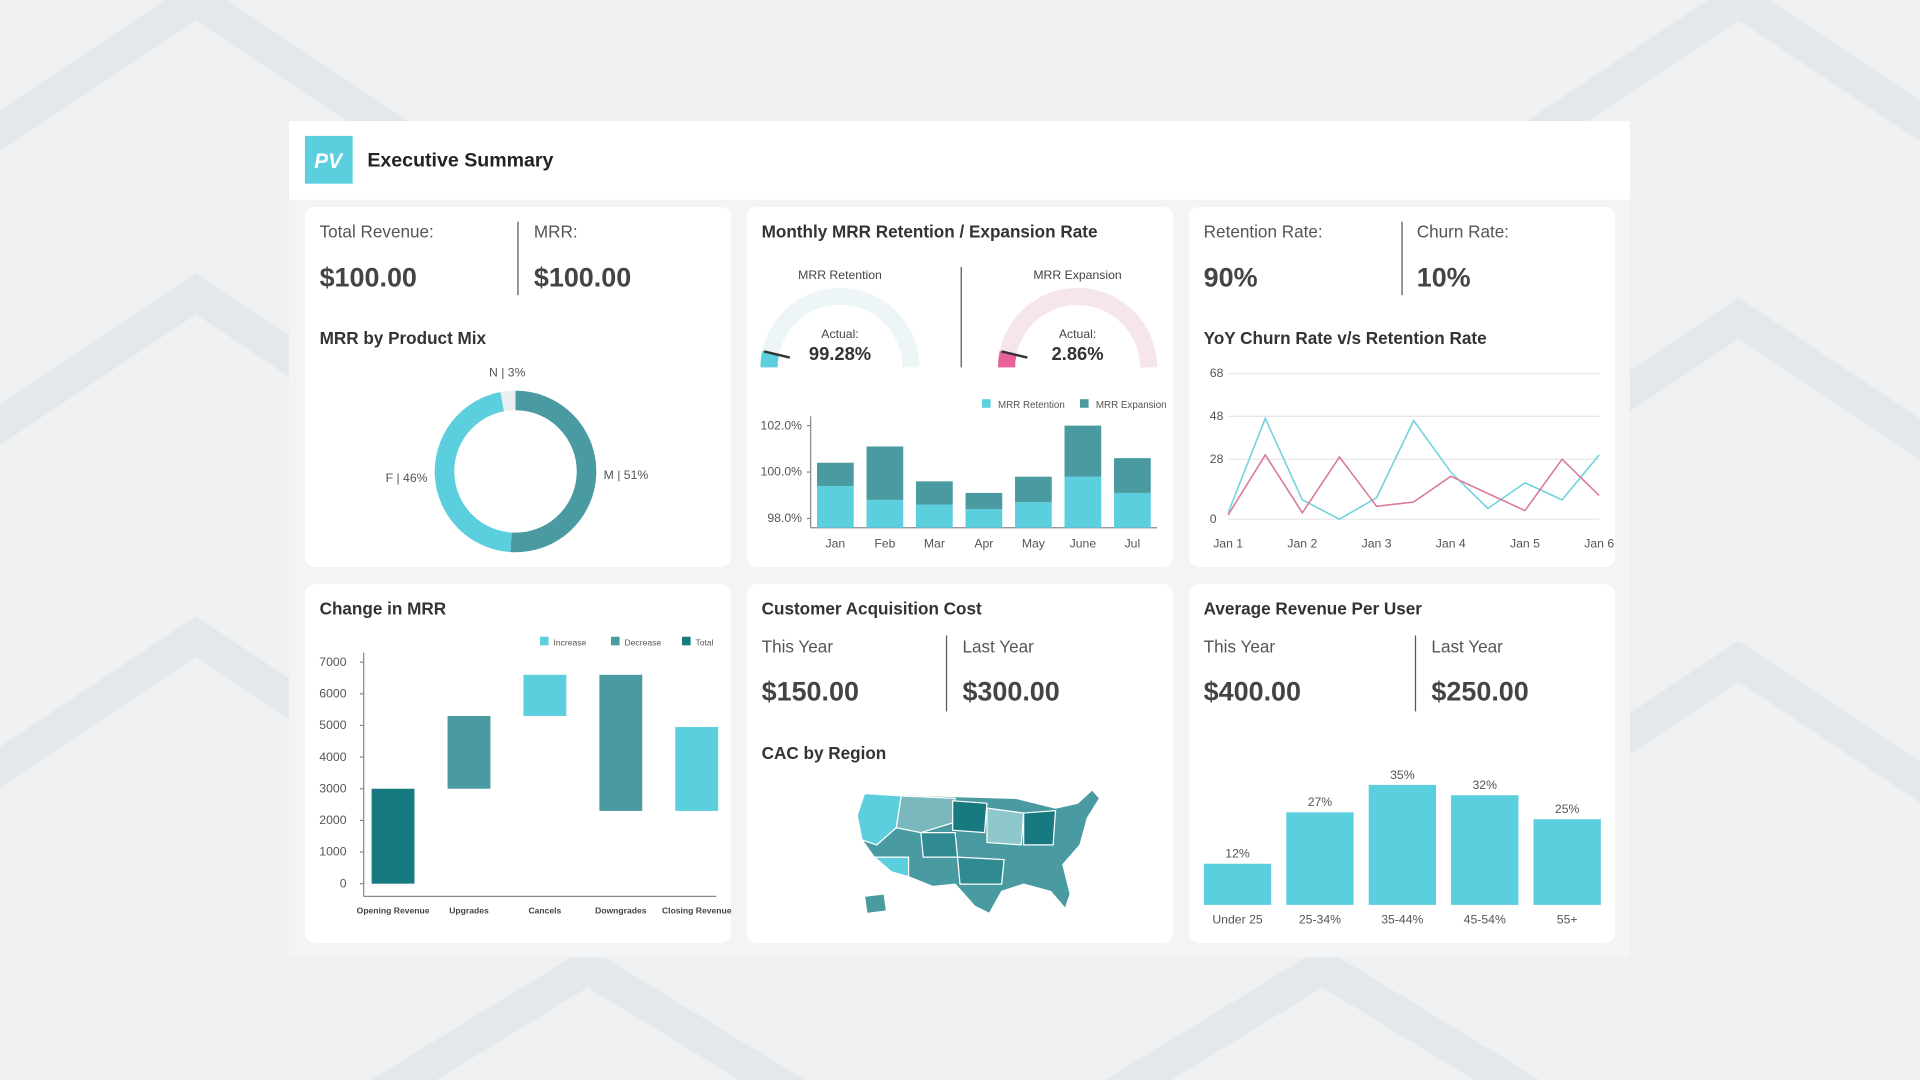  Describe the element at coordinates (1077, 327) in the screenshot. I see `gauge-track` at that location.